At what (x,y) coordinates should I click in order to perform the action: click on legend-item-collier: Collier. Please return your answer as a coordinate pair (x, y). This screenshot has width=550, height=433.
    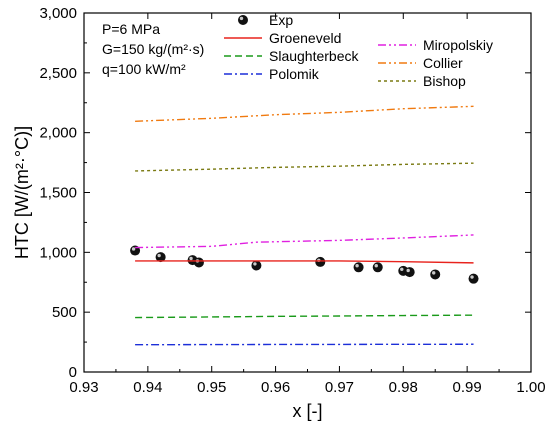
    Looking at the image, I should click on (420, 63).